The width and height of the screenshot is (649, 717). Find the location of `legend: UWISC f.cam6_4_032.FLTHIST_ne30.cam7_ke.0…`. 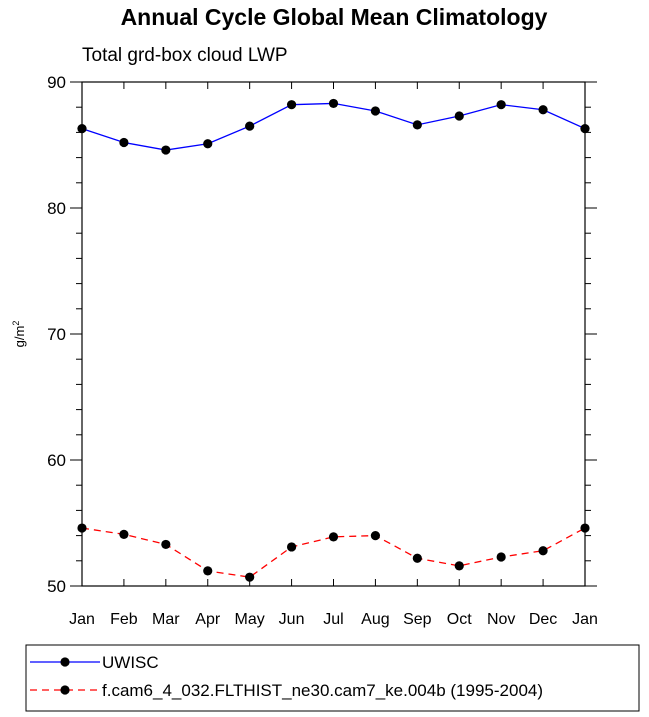

legend: UWISC f.cam6_4_032.FLTHIST_ne30.cam7_ke.0… is located at coordinates (332, 678).